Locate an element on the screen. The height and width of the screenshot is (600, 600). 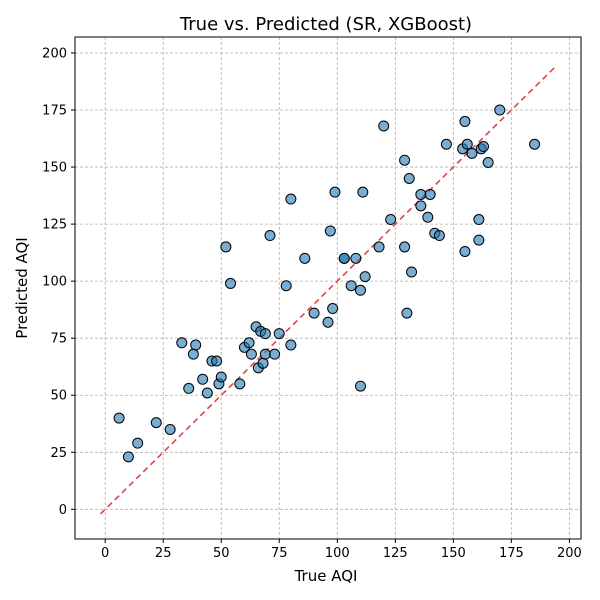
y-tick-label: 25 is located at coordinates (58, 453).